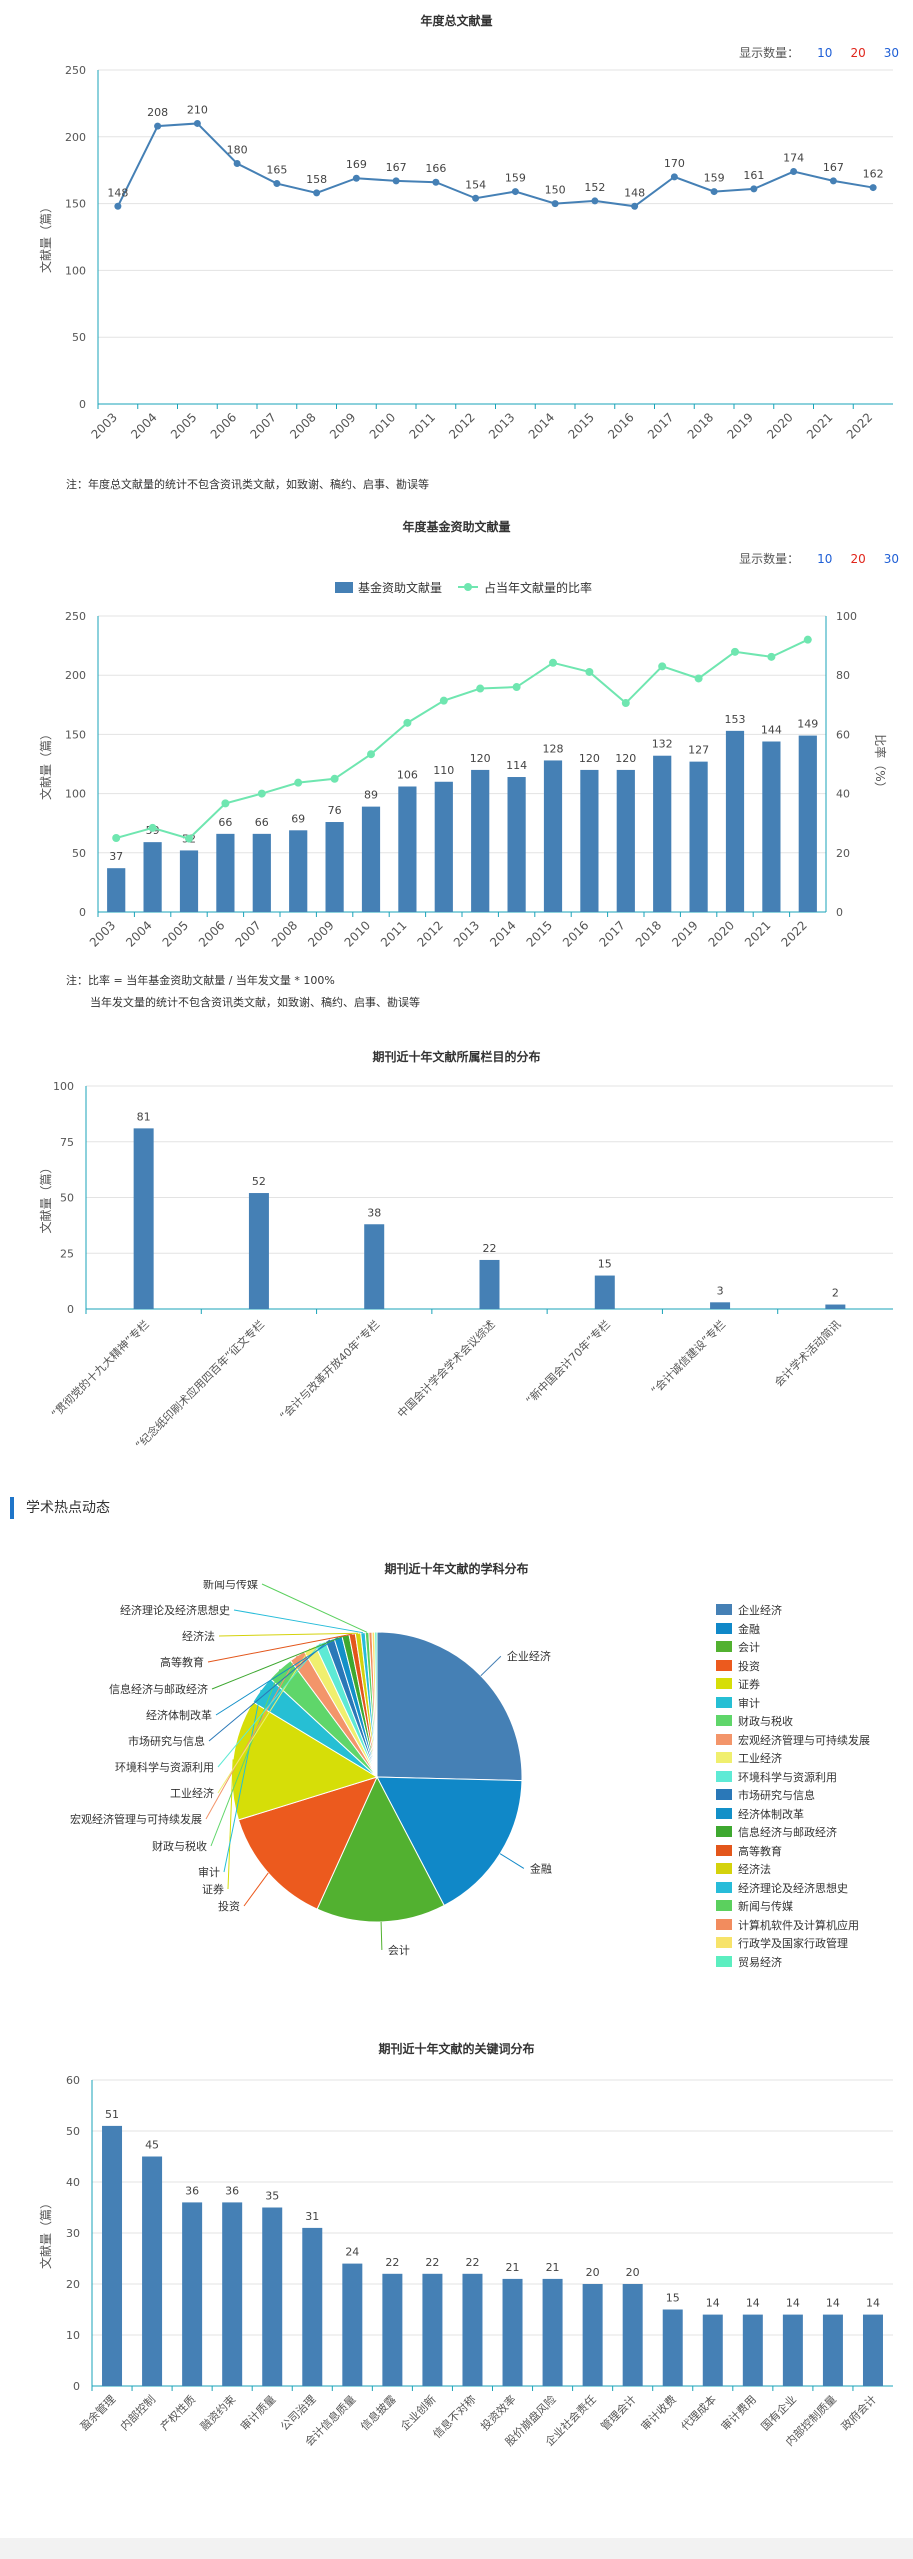  What do you see at coordinates (807, 724) in the screenshot?
I see `fund-bar-label: 149` at bounding box center [807, 724].